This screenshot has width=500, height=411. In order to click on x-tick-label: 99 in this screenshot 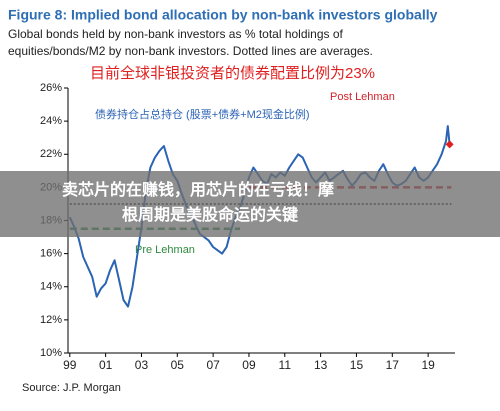, I will do `click(70, 365)`.